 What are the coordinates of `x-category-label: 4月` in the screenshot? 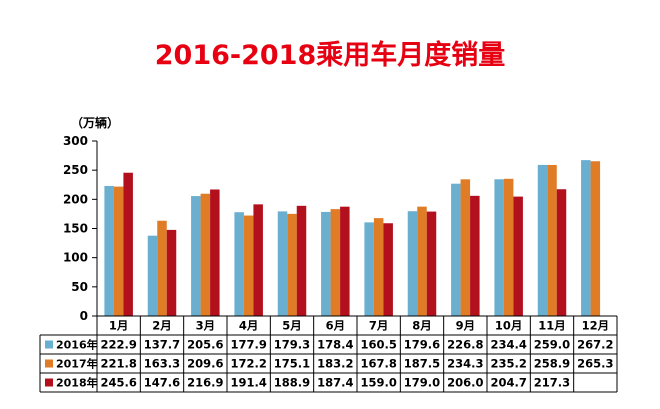 It's located at (249, 326).